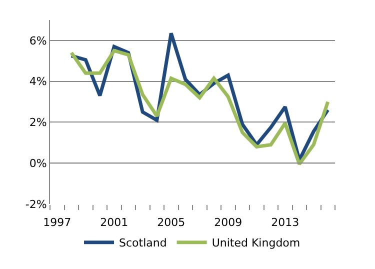  What do you see at coordinates (114, 222) in the screenshot?
I see `x-tick-label: 2001` at bounding box center [114, 222].